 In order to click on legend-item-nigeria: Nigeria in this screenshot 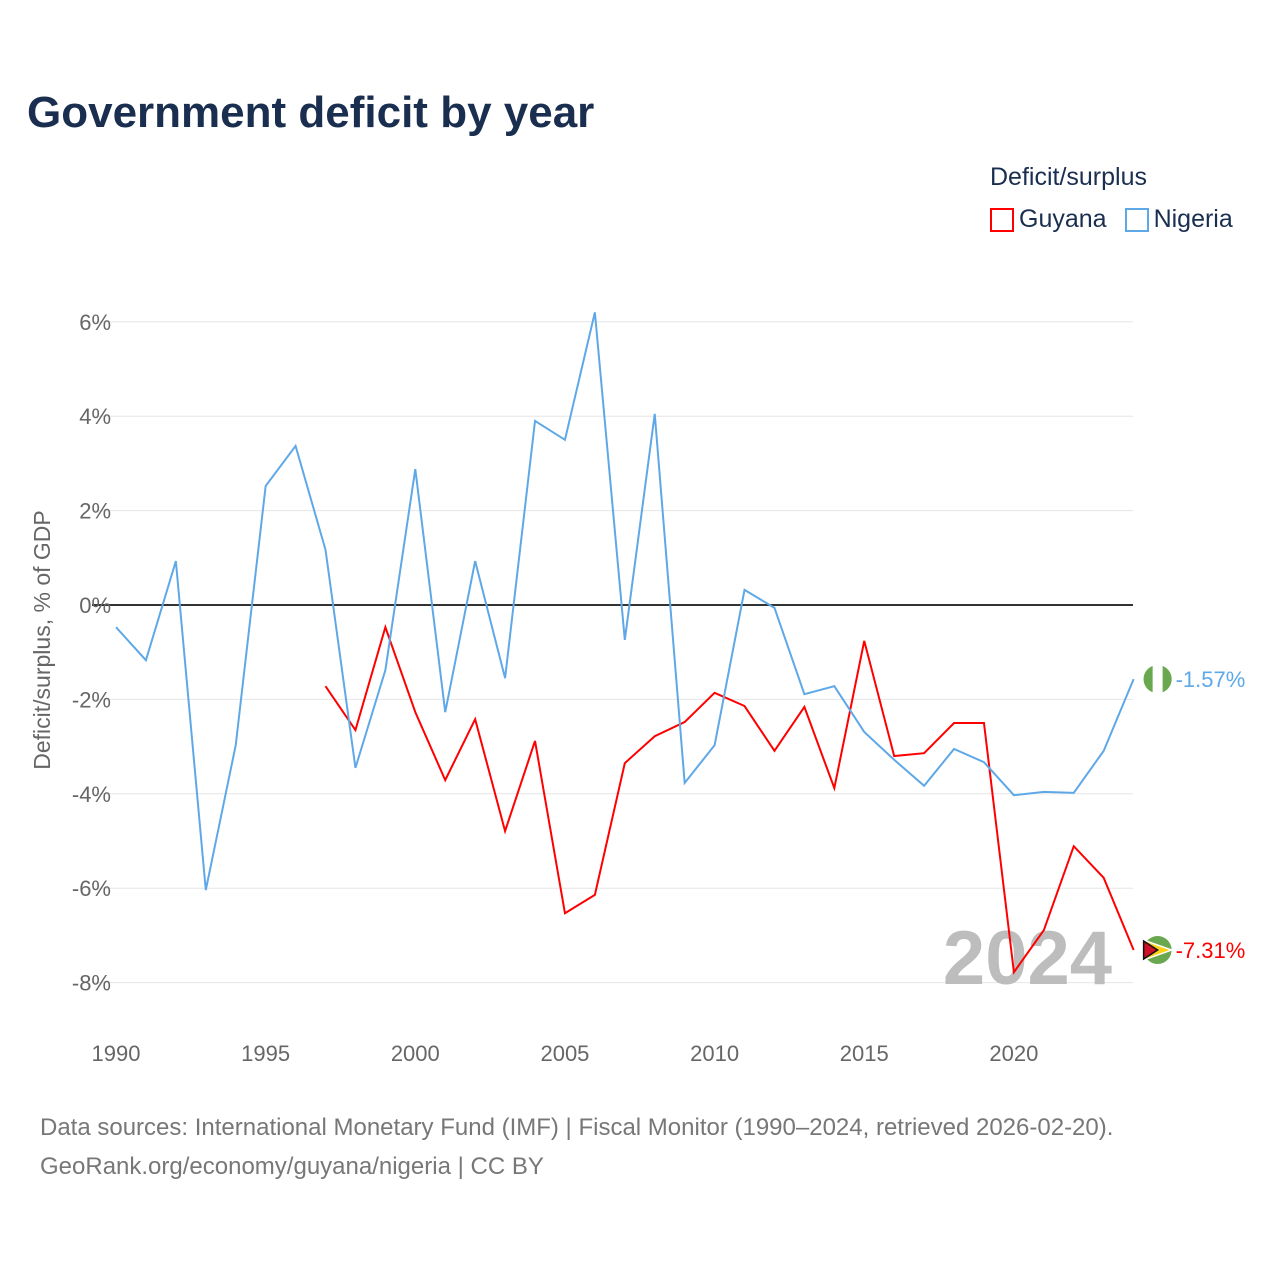, I will do `click(1178, 219)`.